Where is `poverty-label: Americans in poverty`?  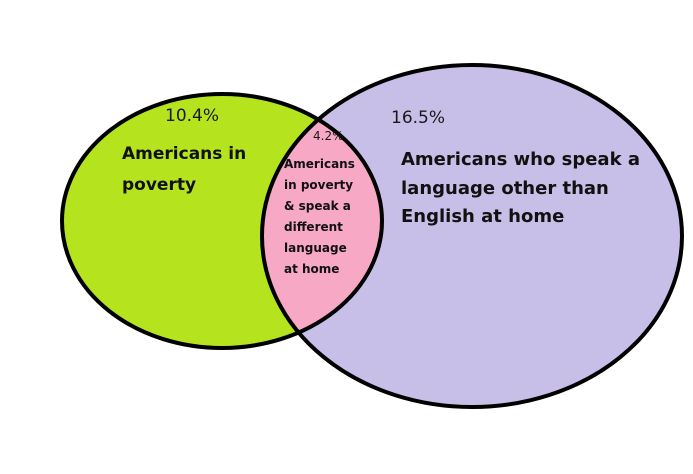
poverty-label: Americans in poverty is located at coordinates (187, 169).